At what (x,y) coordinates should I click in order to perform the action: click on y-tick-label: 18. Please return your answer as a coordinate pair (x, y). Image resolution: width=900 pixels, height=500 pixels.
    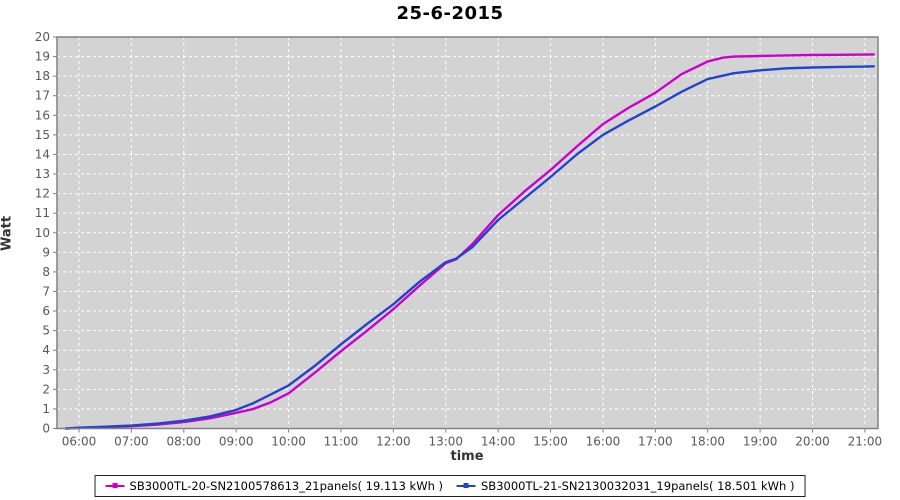
    Looking at the image, I should click on (42, 76).